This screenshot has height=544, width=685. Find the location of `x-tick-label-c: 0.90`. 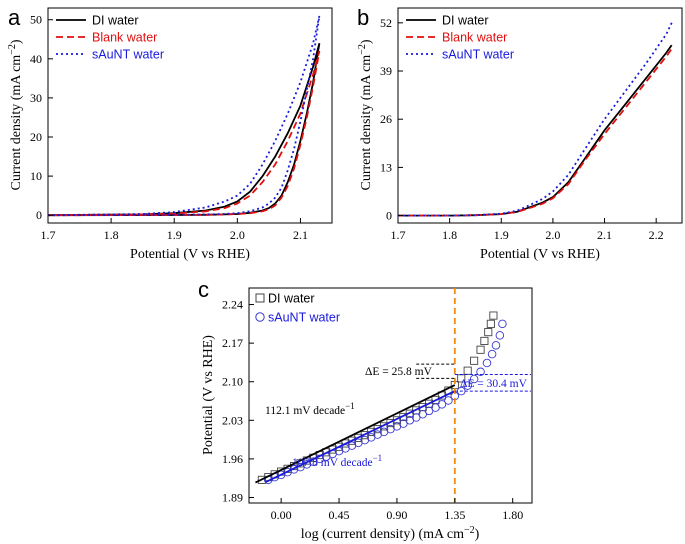

x-tick-label-c: 0.90 is located at coordinates (396, 515).